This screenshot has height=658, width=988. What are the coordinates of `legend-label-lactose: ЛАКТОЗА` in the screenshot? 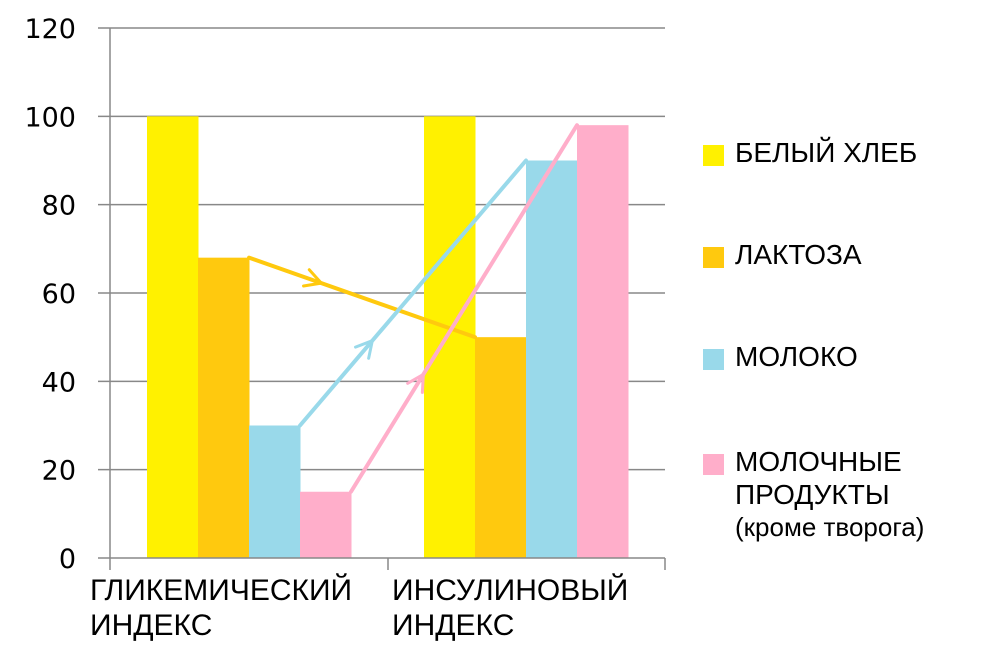 It's located at (798, 254).